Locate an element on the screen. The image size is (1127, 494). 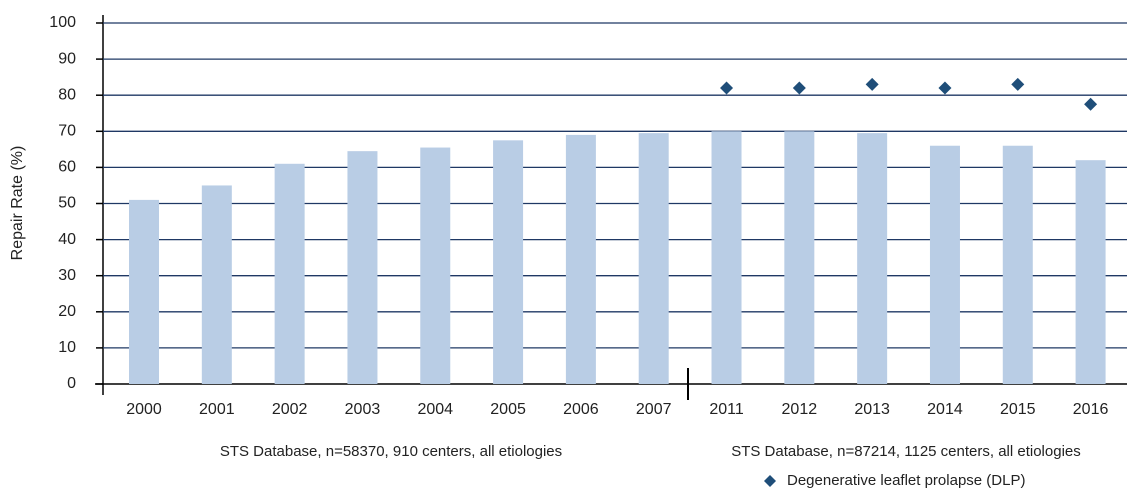
y-tick-label: 50 is located at coordinates (67, 203).